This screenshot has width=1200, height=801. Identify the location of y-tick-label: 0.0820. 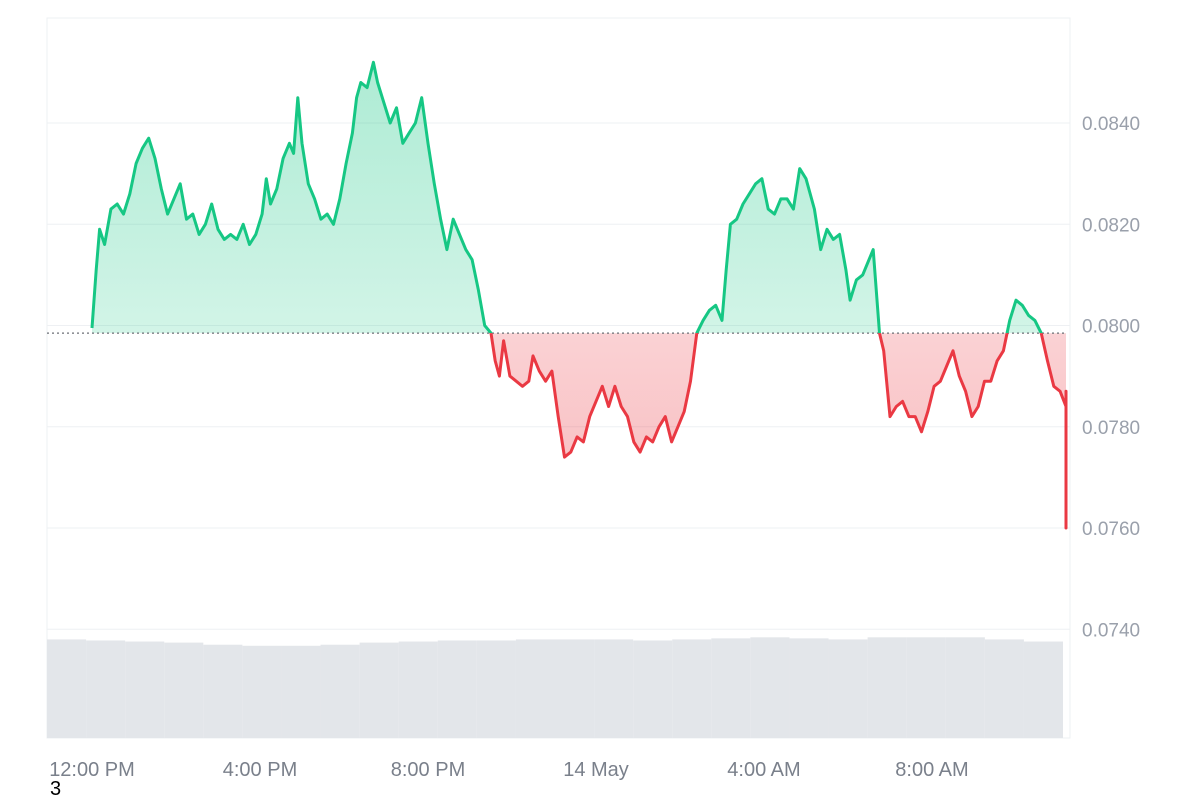
(1111, 225).